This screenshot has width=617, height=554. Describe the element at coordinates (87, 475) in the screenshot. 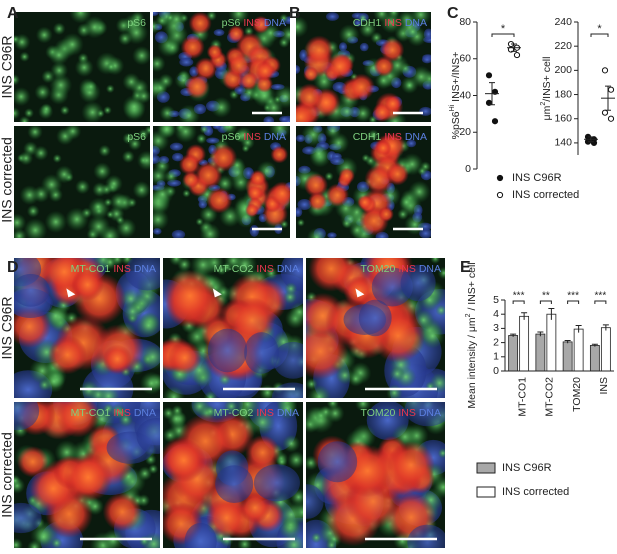

I see `micrograph: MT-CO1 INS DNA` at that location.